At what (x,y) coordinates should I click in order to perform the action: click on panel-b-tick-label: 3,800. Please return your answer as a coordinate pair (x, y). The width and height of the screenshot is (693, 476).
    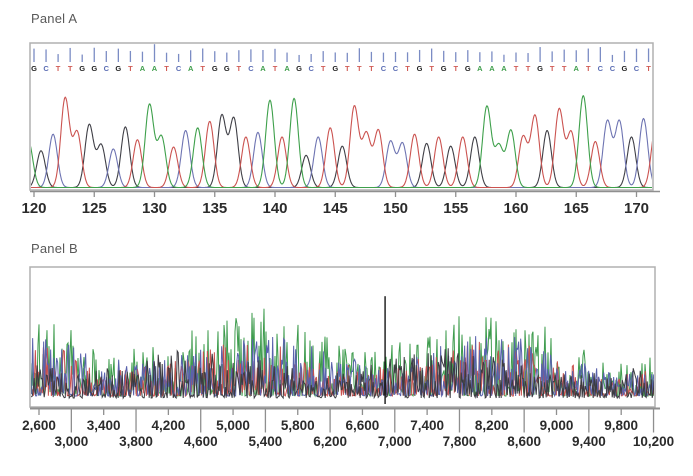
    Looking at the image, I should click on (136, 441).